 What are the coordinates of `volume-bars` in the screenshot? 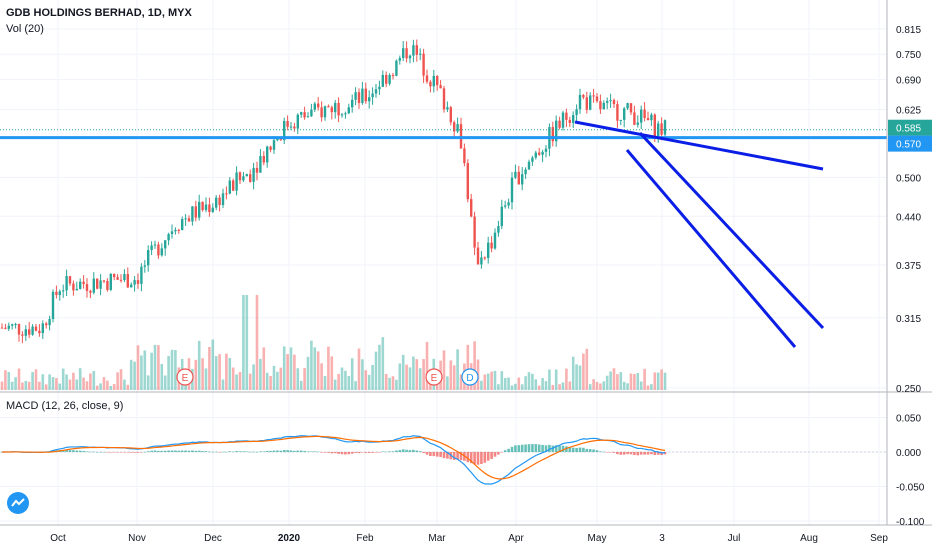 It's located at (333, 342).